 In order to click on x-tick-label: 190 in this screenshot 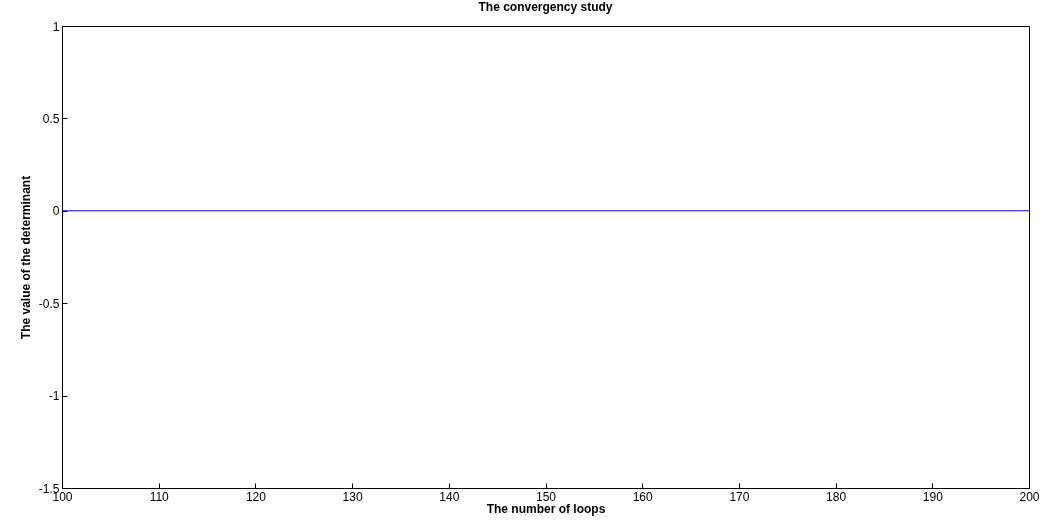, I will do `click(933, 496)`.